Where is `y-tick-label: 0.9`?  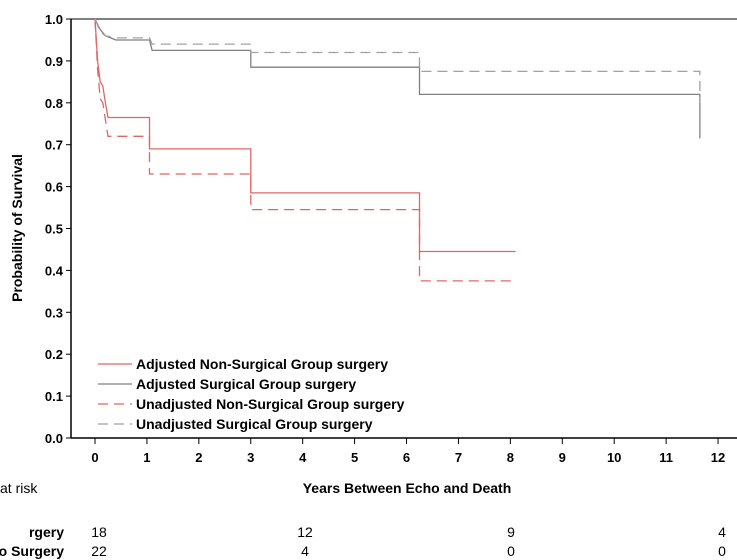 y-tick-label: 0.9 is located at coordinates (54, 61).